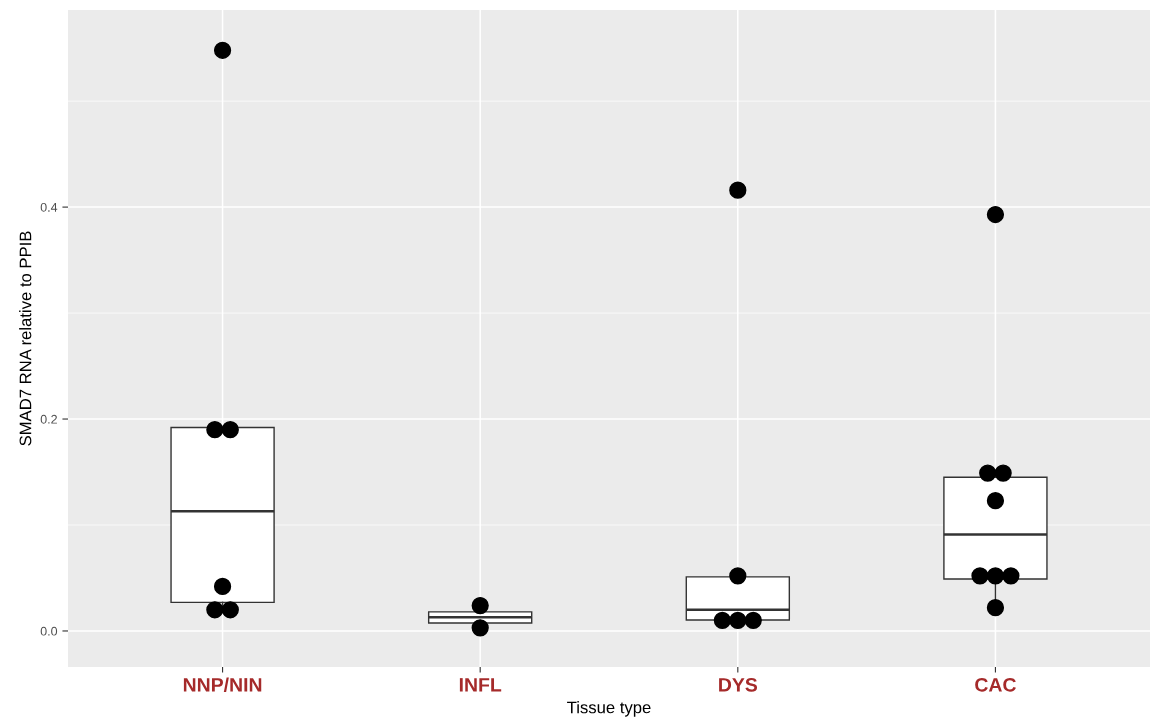 The height and width of the screenshot is (724, 1160). What do you see at coordinates (48, 419) in the screenshot?
I see `y-tick-label: 0.2` at bounding box center [48, 419].